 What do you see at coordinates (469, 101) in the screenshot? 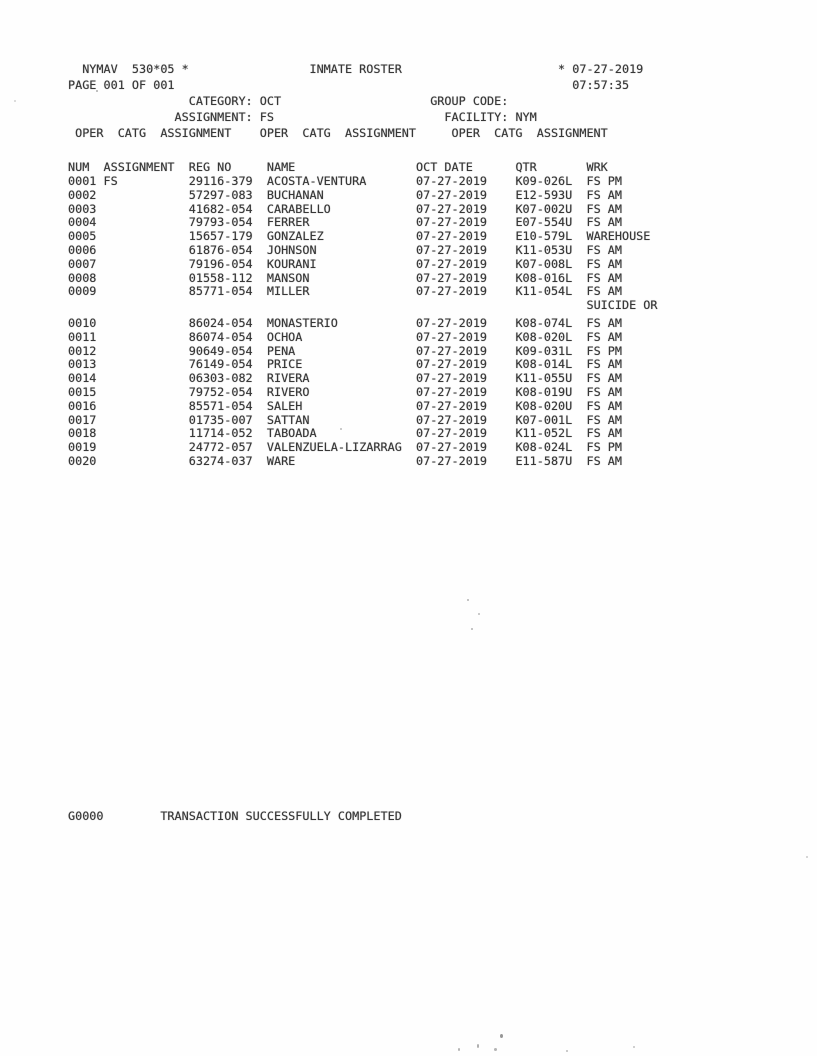
I see `group-code-label: GROUP CODE:` at bounding box center [469, 101].